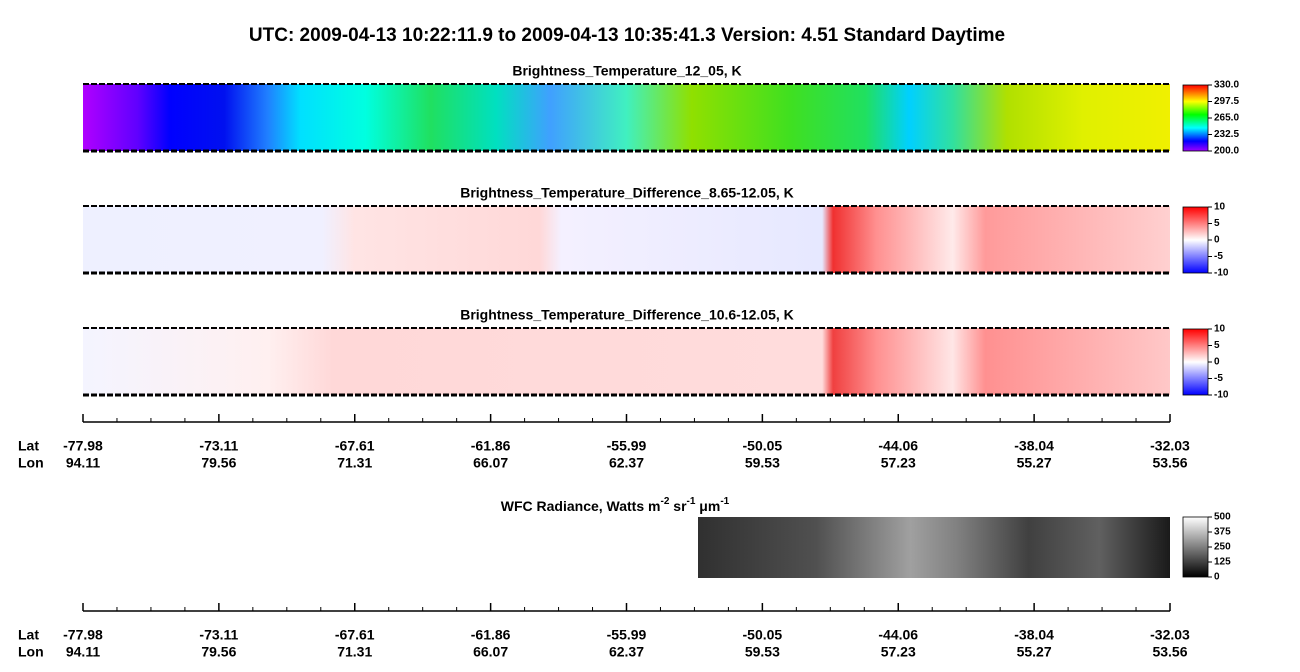  I want to click on colorbar-tick-label: 232.5, so click(1226, 134).